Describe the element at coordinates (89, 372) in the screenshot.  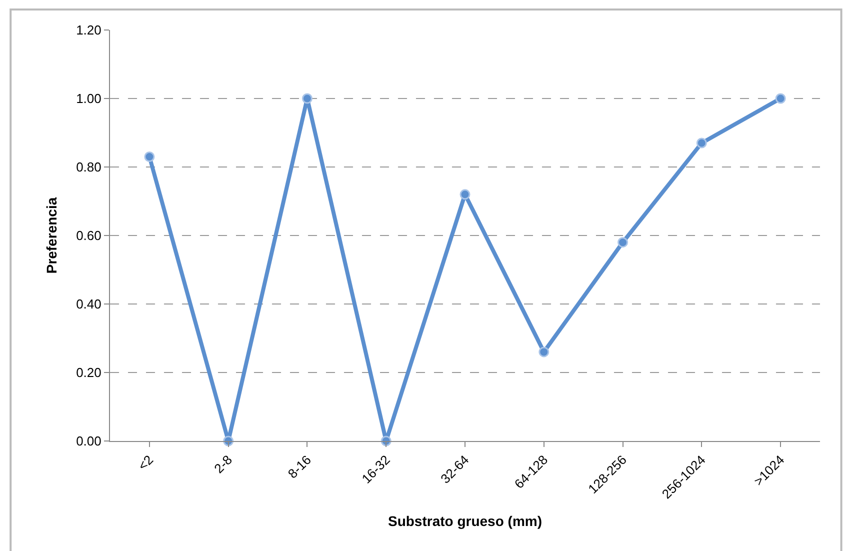
I see `y-tick-label: 0.20` at that location.